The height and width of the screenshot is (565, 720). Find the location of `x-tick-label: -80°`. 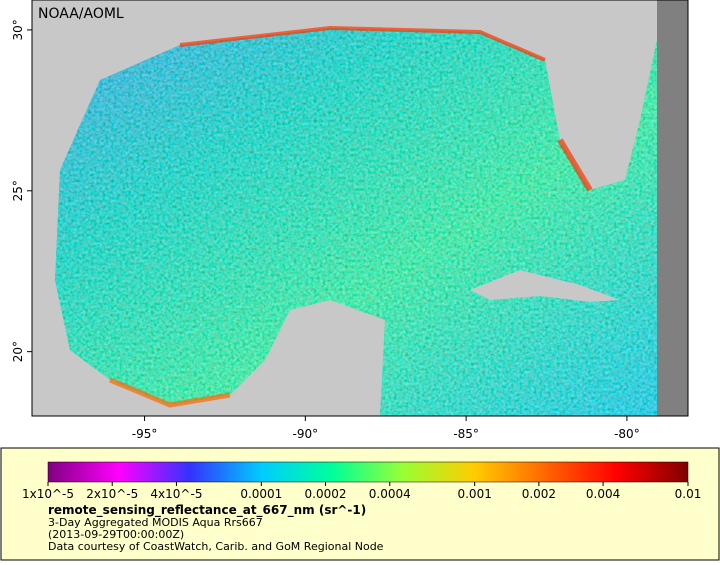

x-tick-label: -80° is located at coordinates (627, 434).